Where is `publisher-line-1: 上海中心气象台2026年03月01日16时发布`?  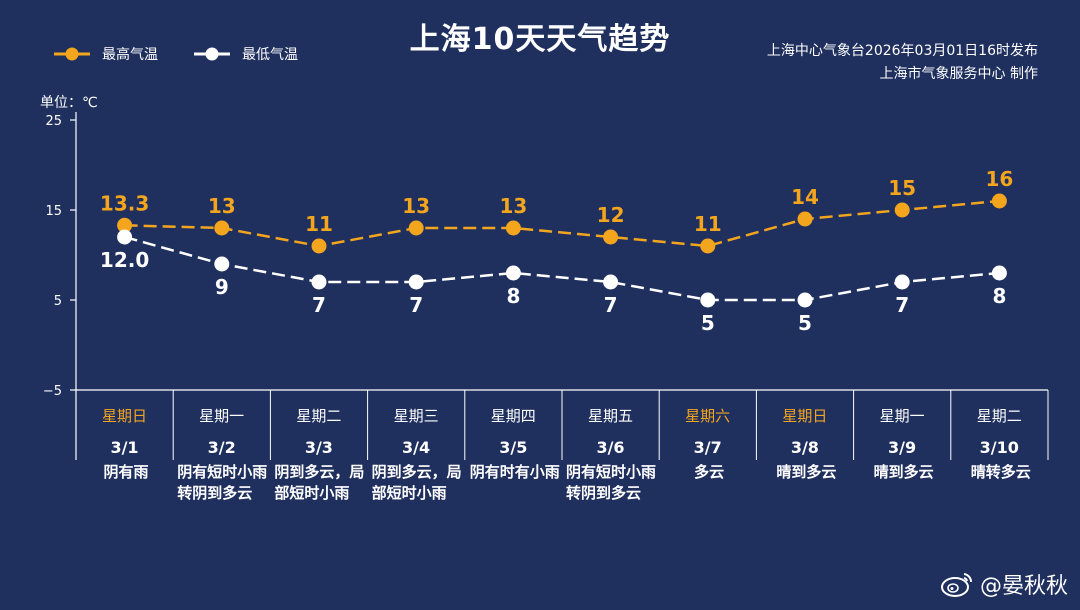 publisher-line-1: 上海中心气象台2026年03月01日16时发布 is located at coordinates (902, 51).